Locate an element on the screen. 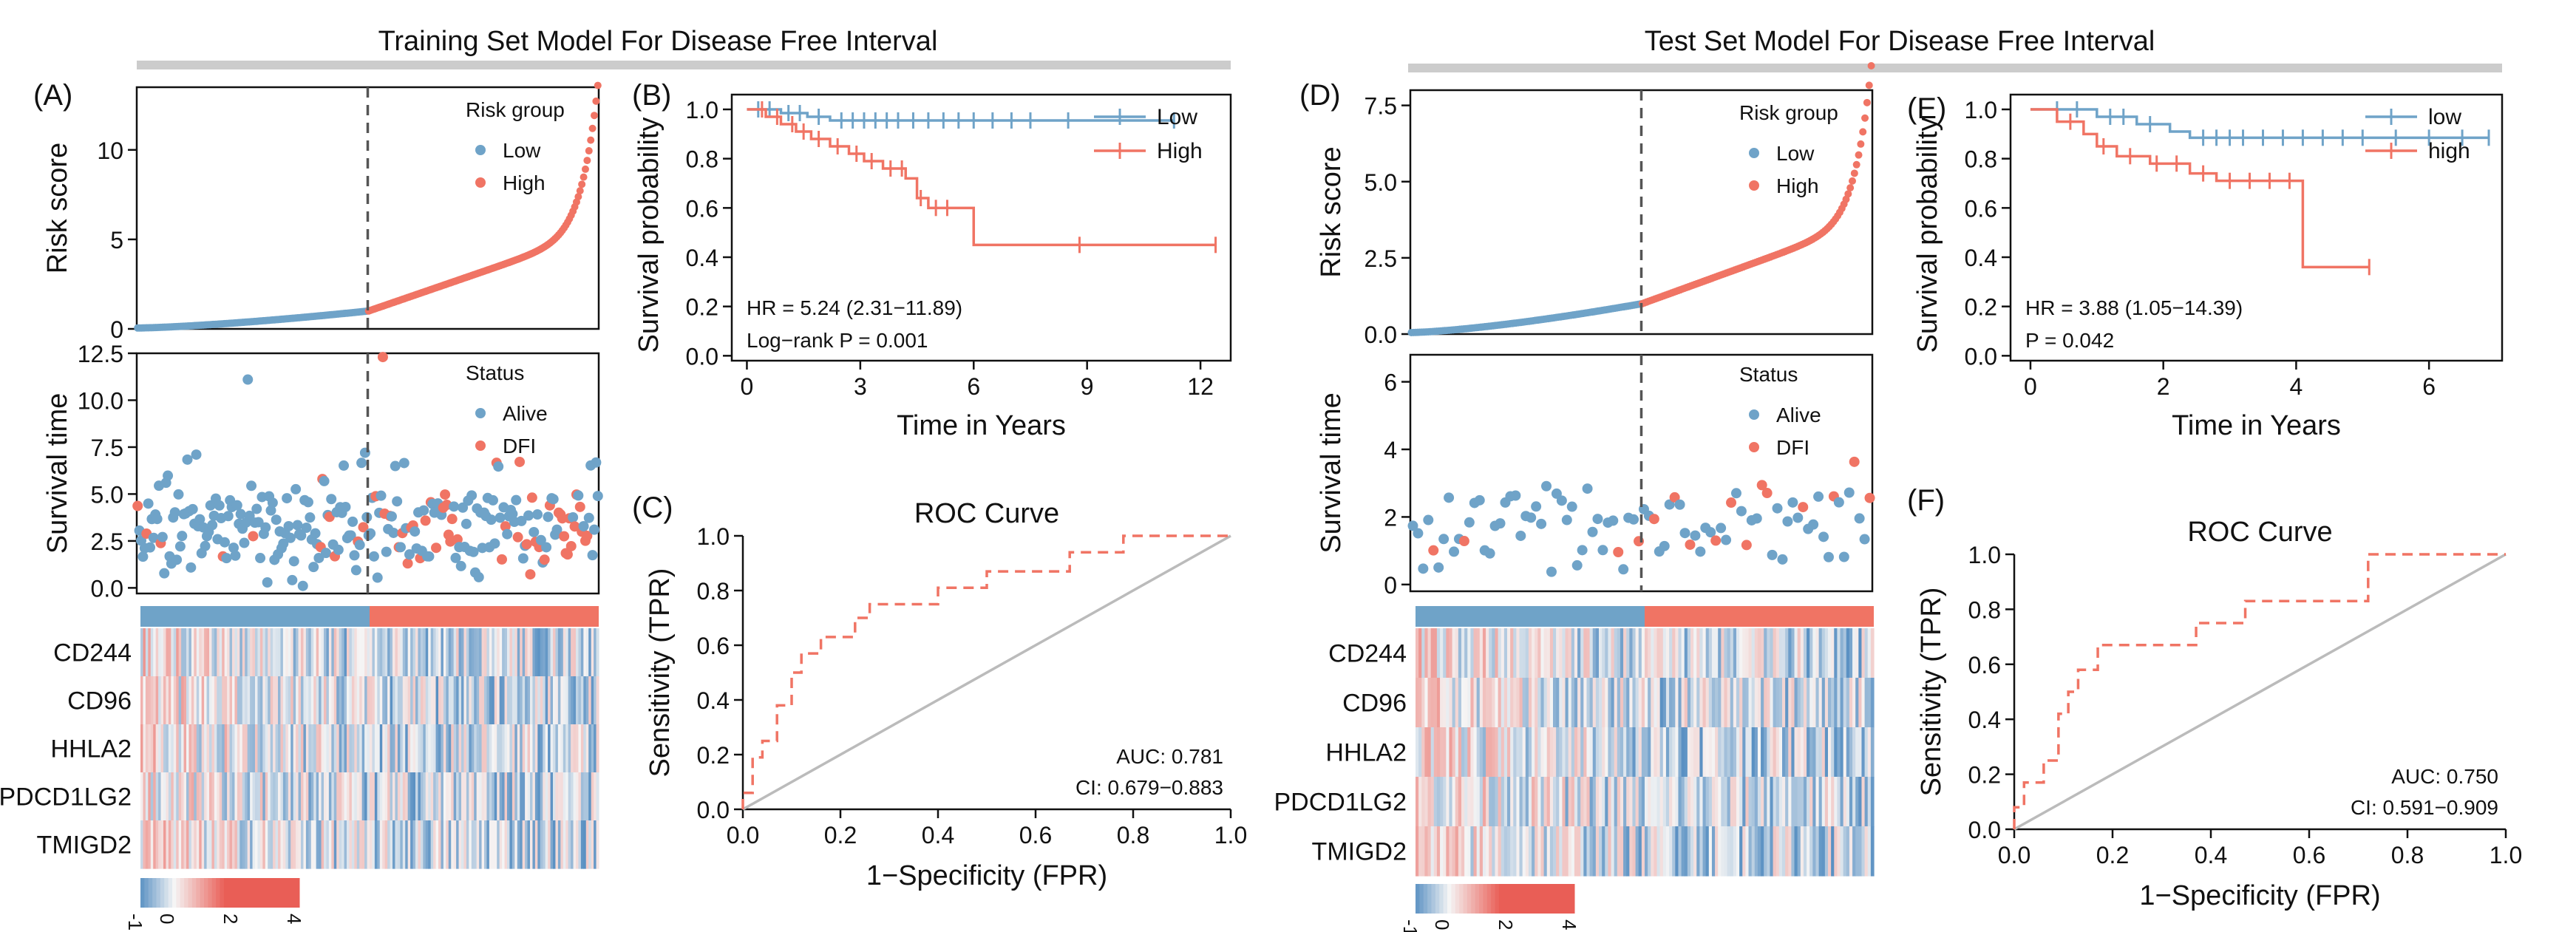 Image resolution: width=2576 pixels, height=932 pixels. g-F-xtick-label: 0.2 is located at coordinates (2112, 855).